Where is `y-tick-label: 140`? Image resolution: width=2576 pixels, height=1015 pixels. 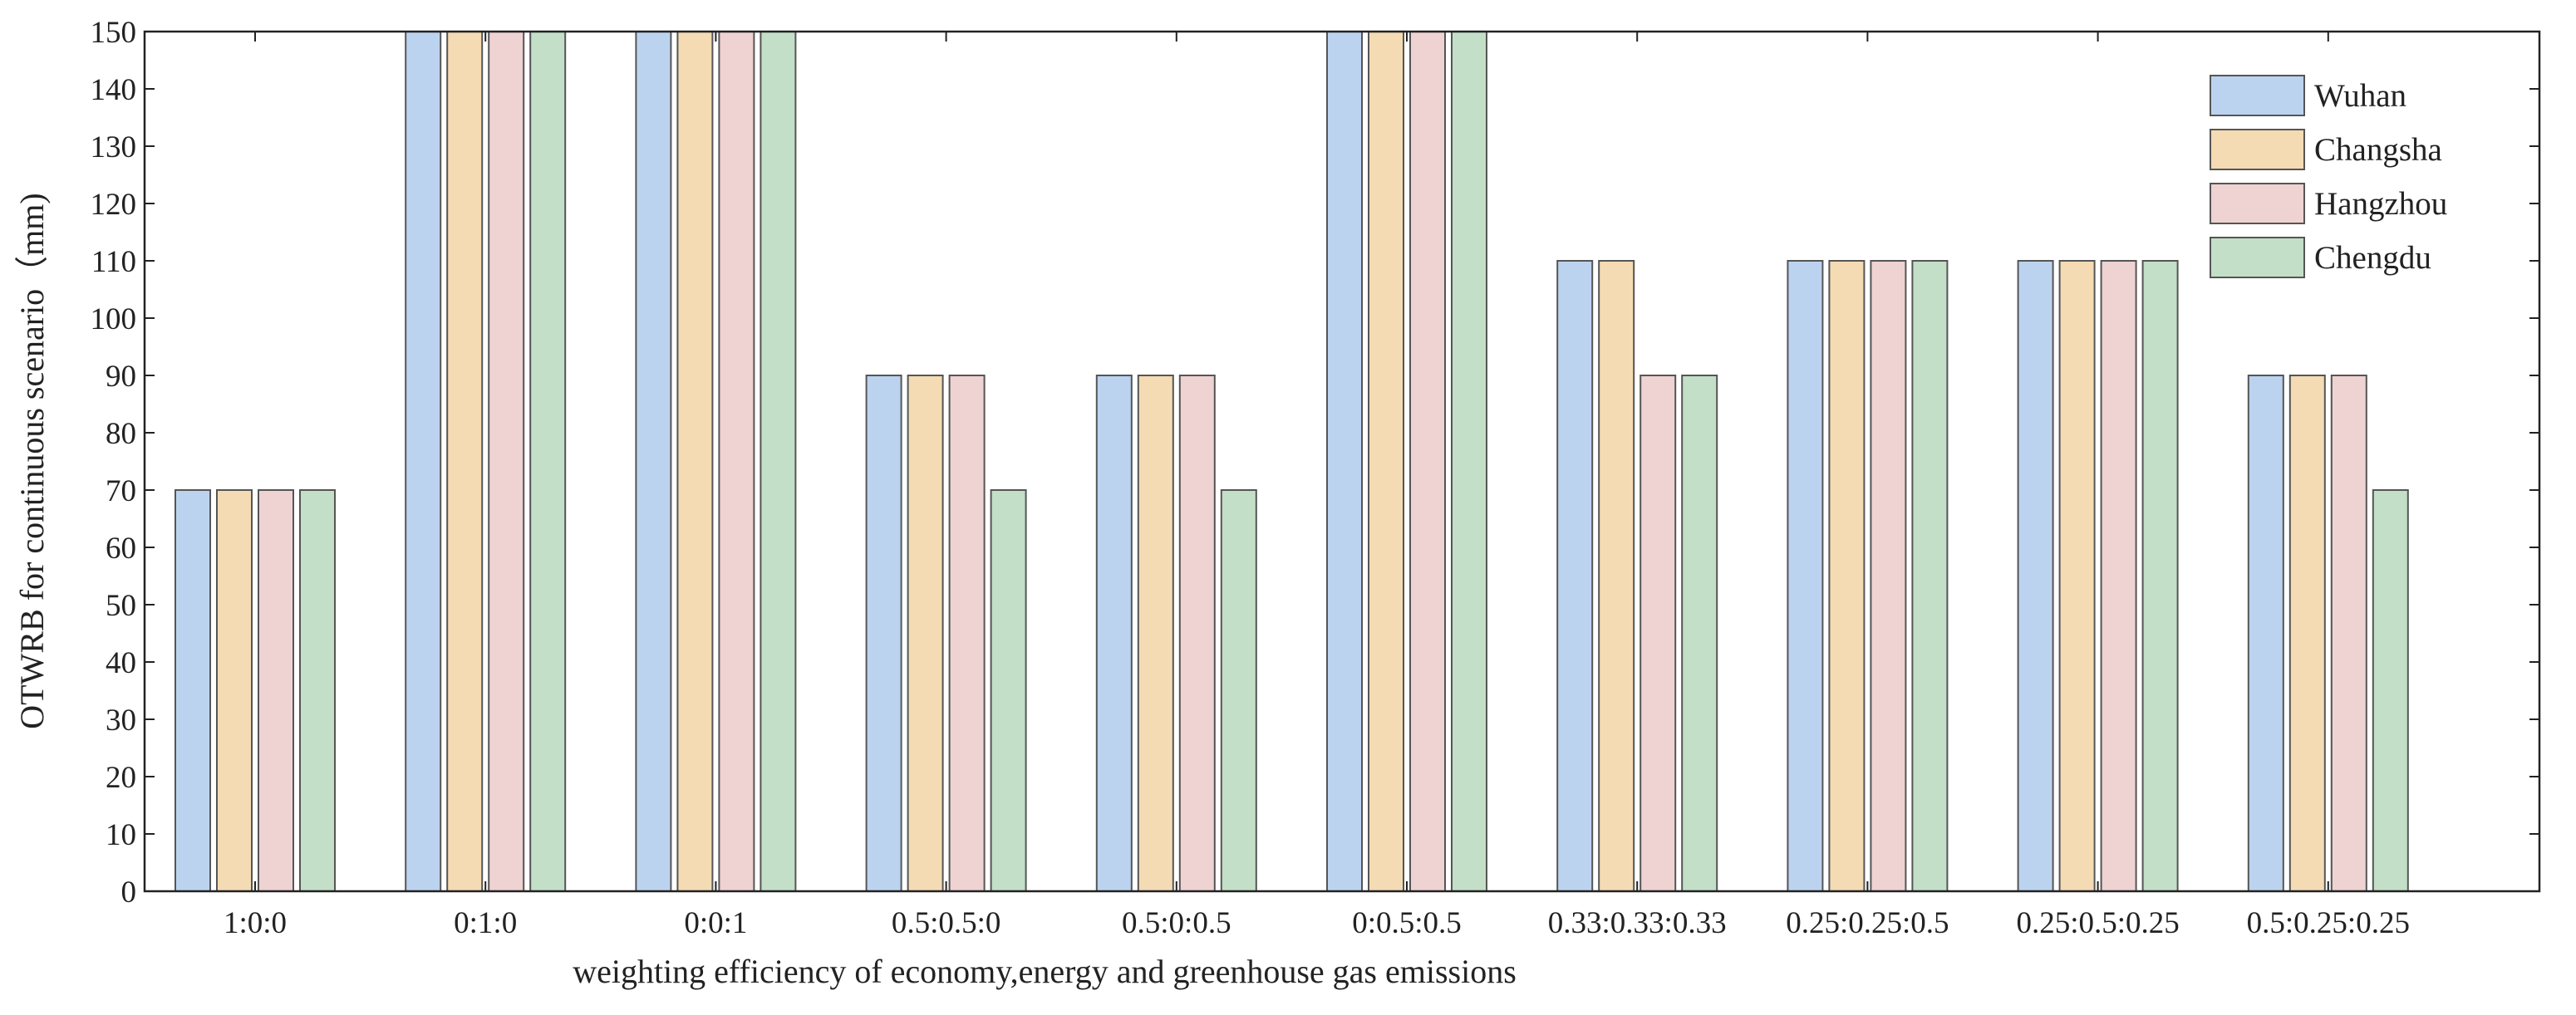
y-tick-label: 140 is located at coordinates (114, 90).